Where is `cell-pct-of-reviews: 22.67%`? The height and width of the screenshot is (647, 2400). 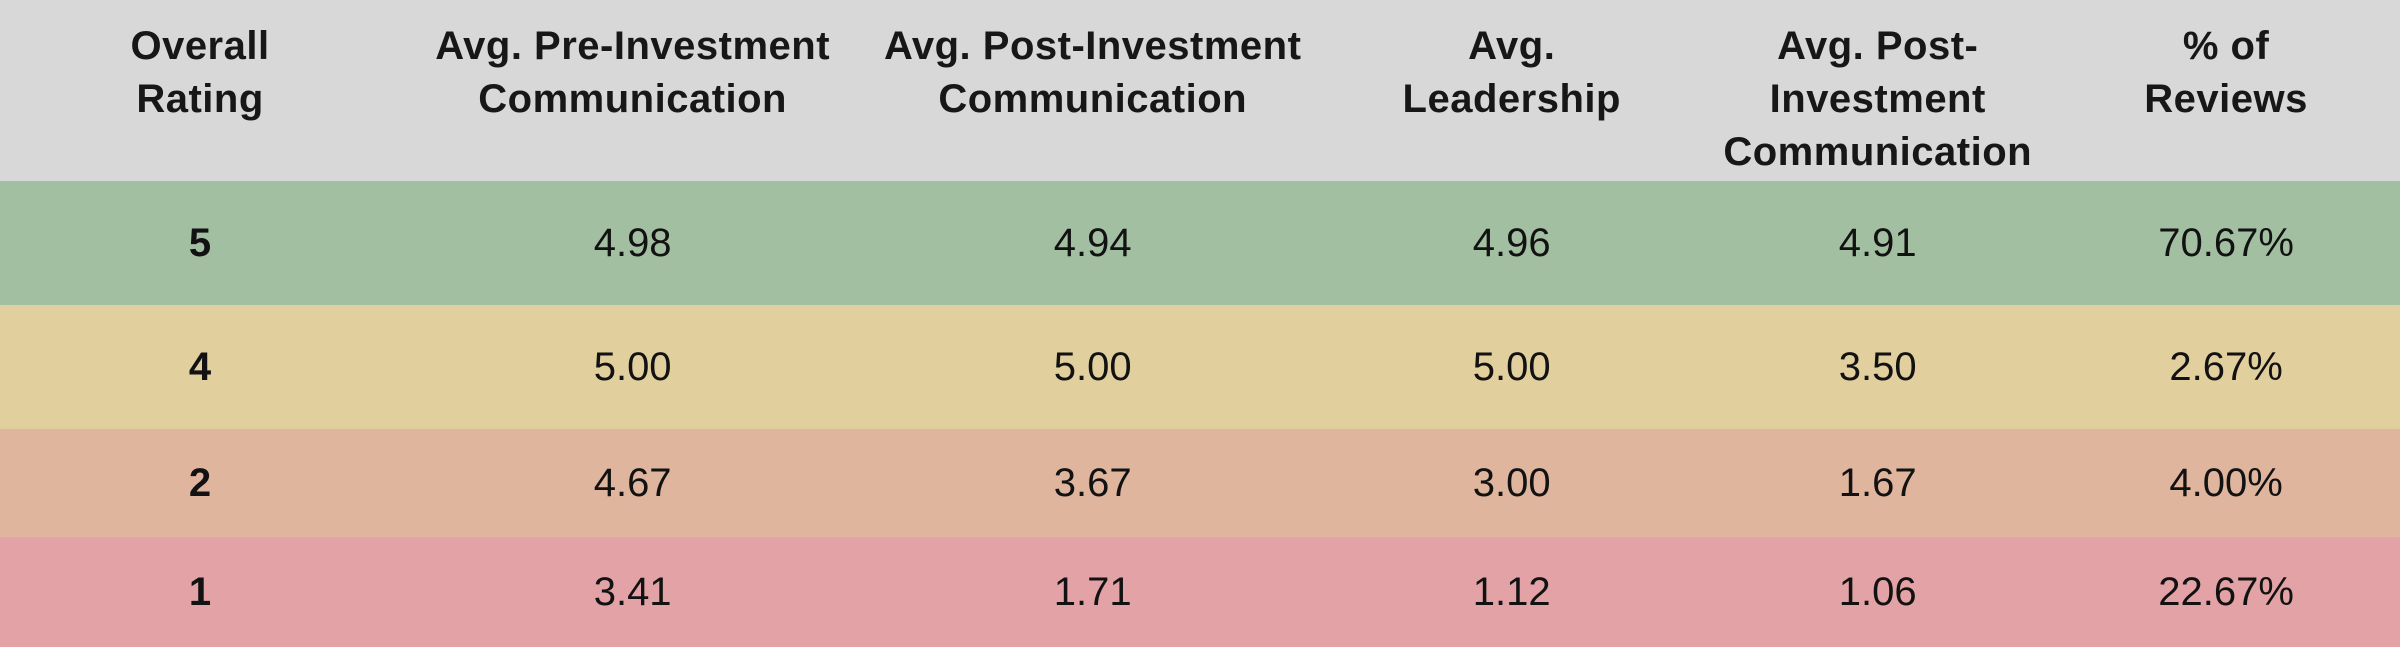
cell-pct-of-reviews: 22.67% is located at coordinates (2226, 591).